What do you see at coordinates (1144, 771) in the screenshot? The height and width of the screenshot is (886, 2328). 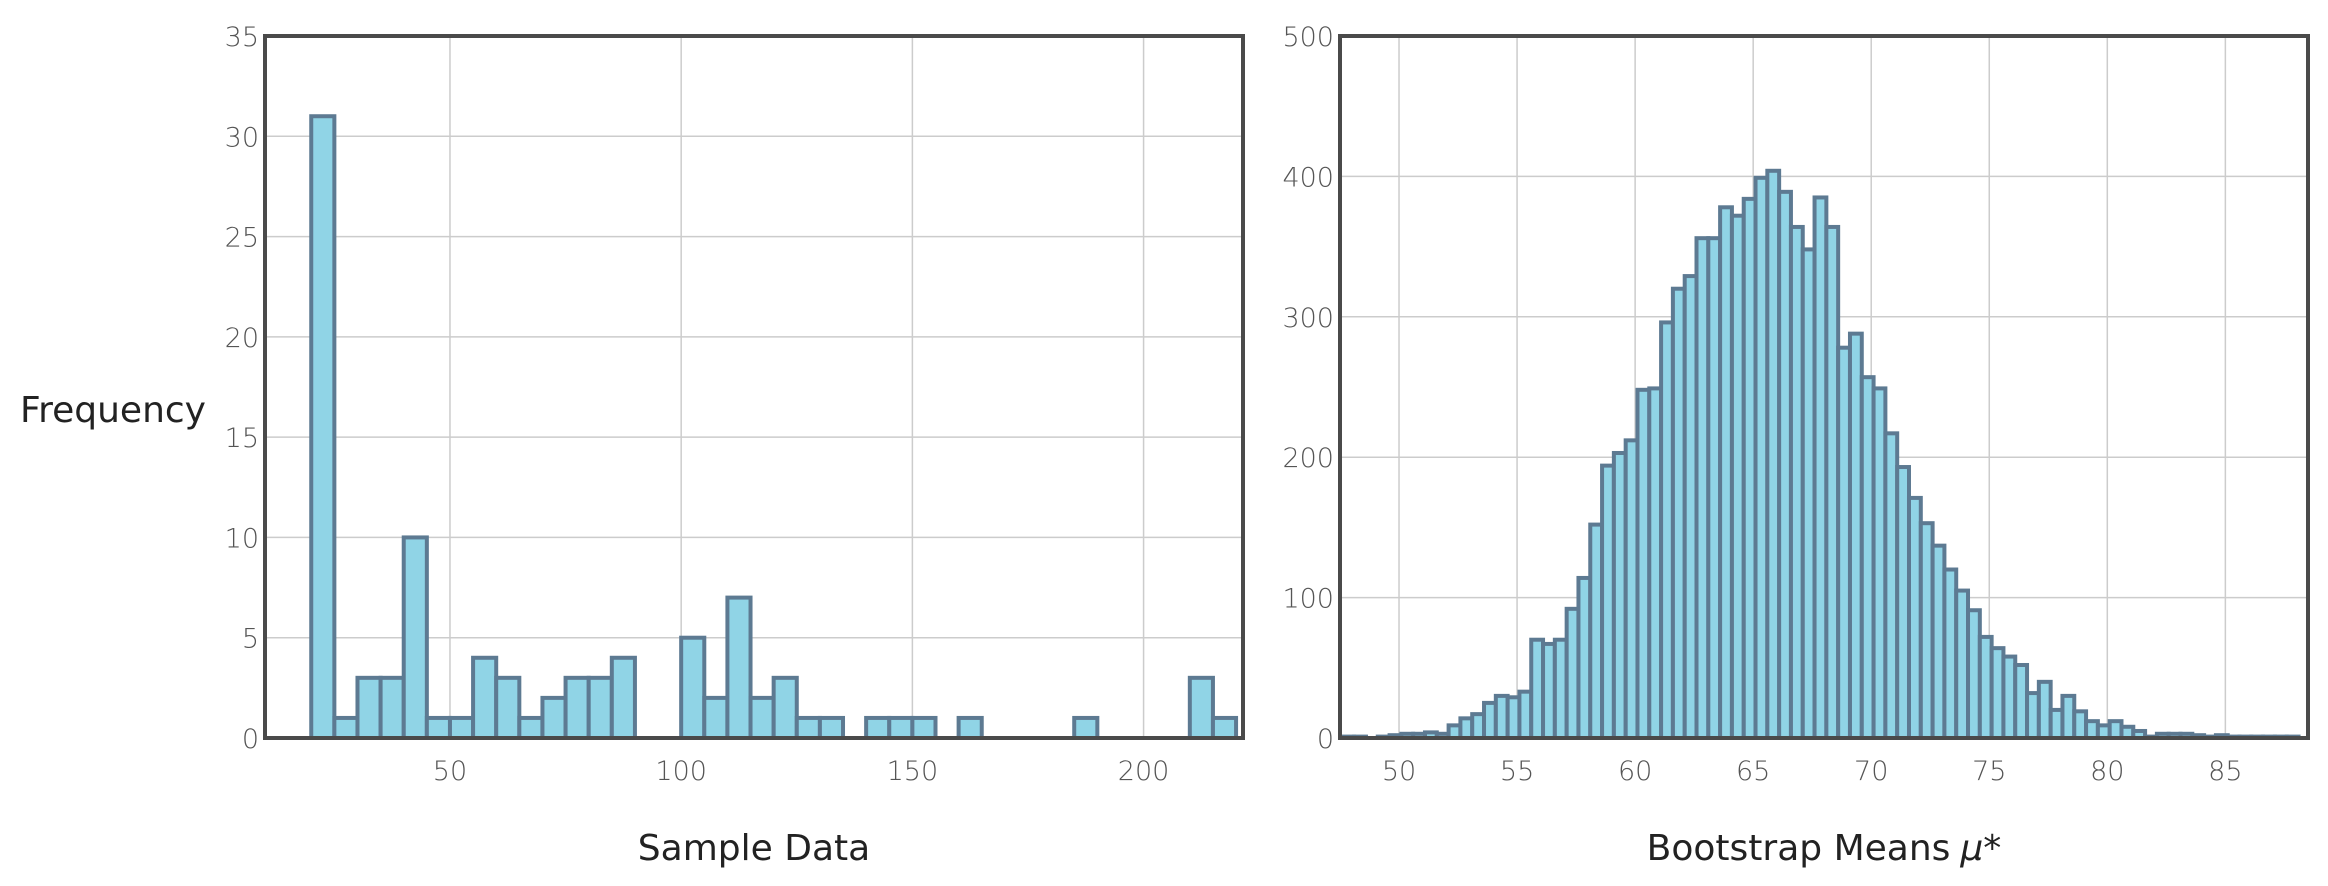 I see `x-tick-label: 200` at bounding box center [1144, 771].